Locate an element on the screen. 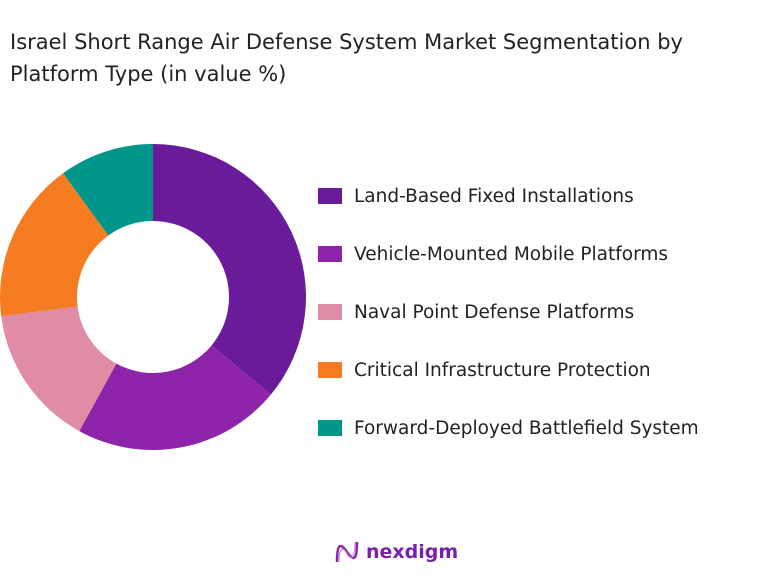  logo-icon is located at coordinates (347, 552).